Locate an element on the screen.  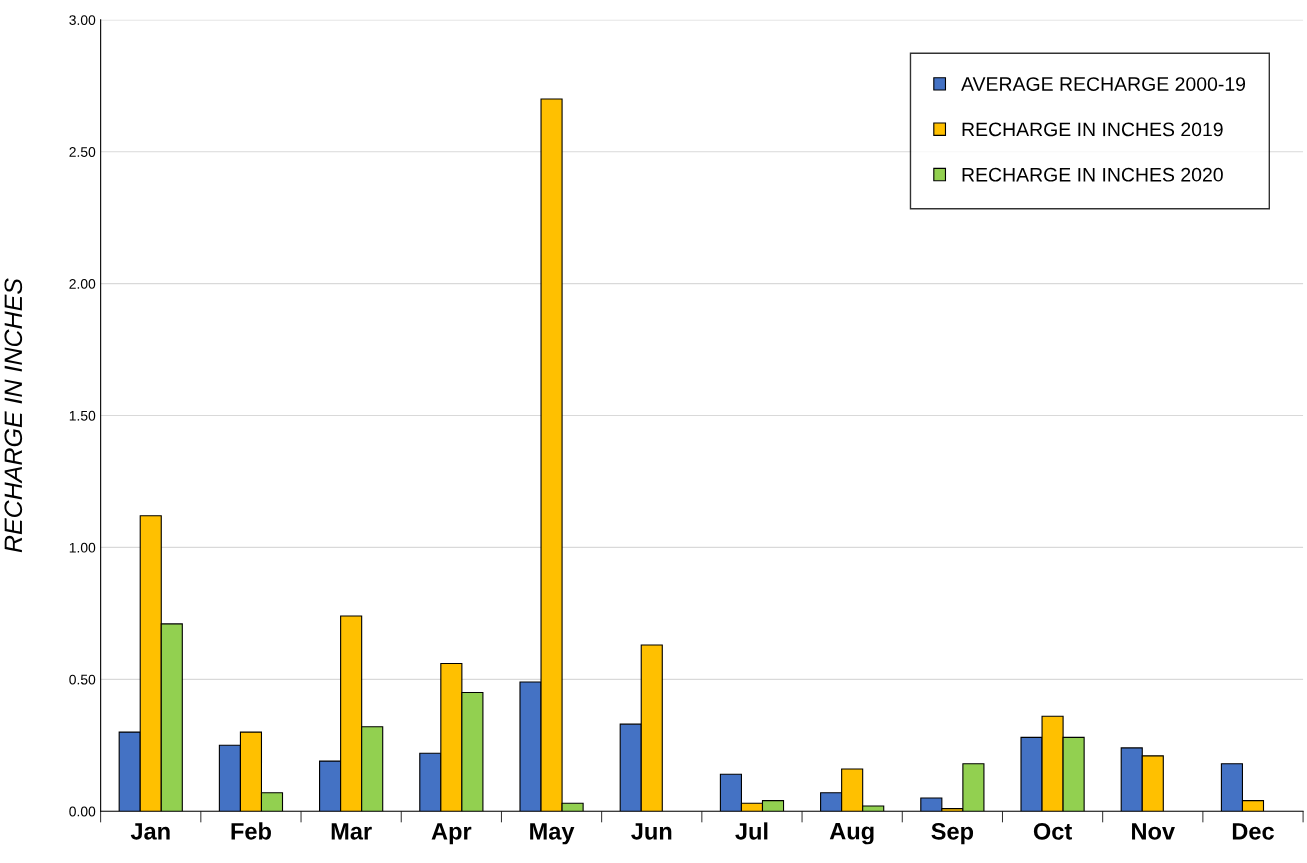
x-tick-label: Apr is located at coordinates (451, 834).